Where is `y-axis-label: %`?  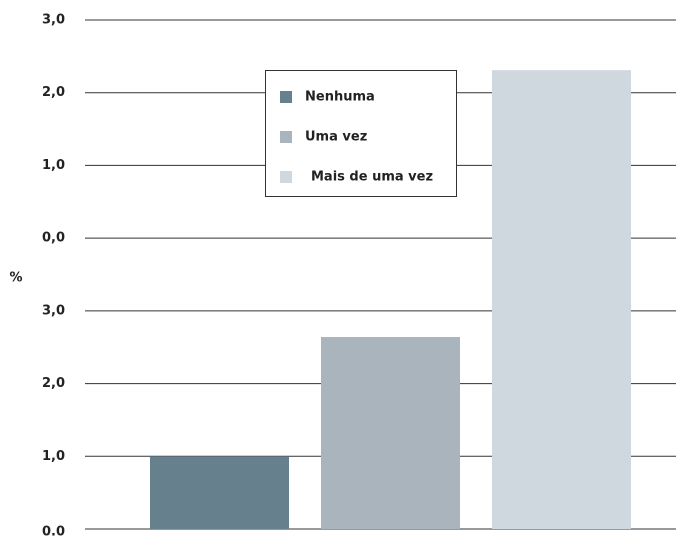 y-axis-label: % is located at coordinates (15, 278).